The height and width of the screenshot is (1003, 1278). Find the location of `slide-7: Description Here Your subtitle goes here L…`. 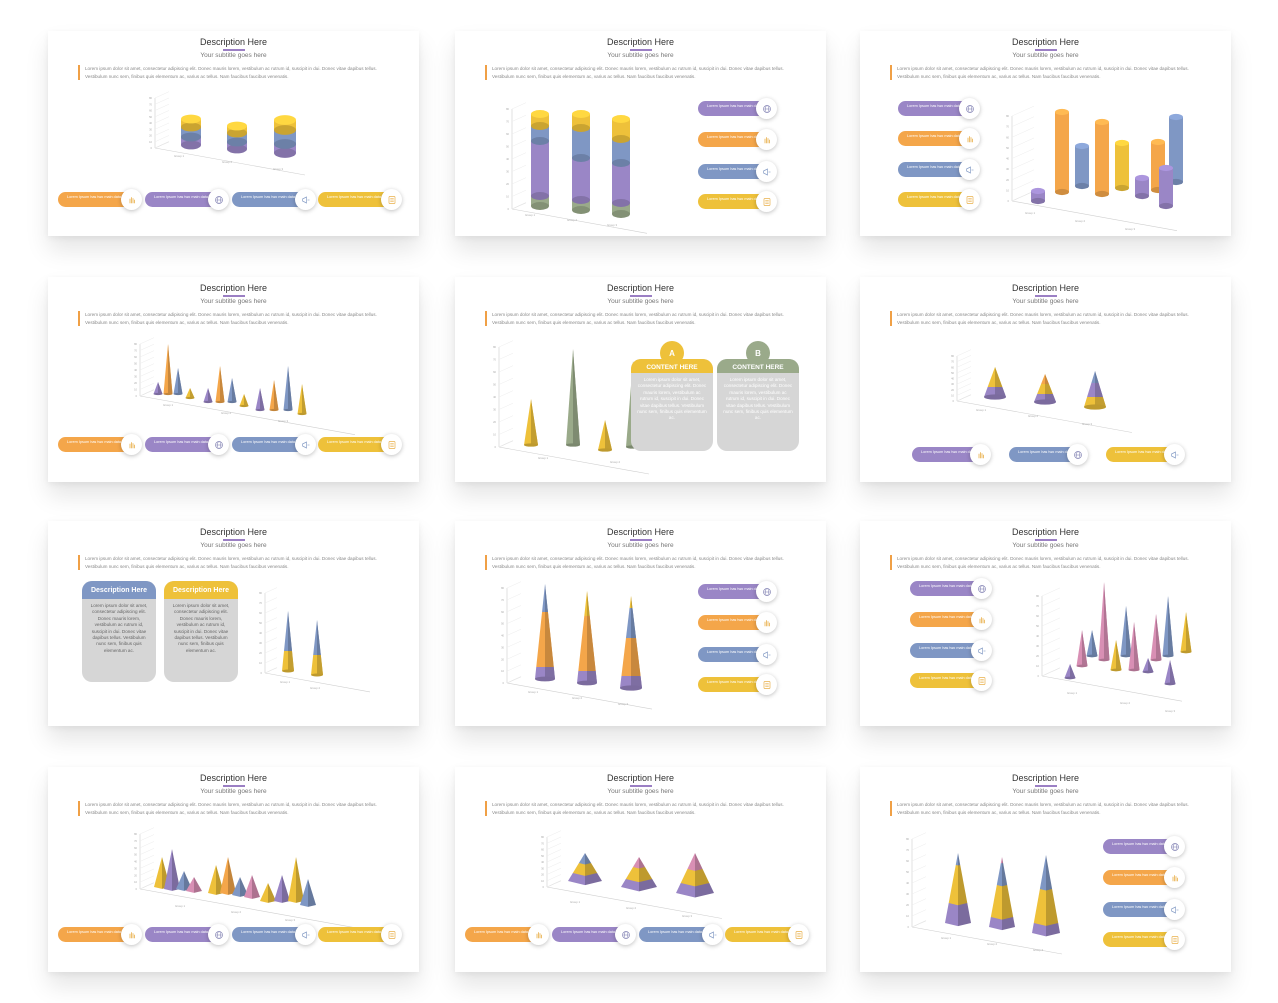

slide-7: Description Here Your subtitle goes here L… is located at coordinates (233, 623).